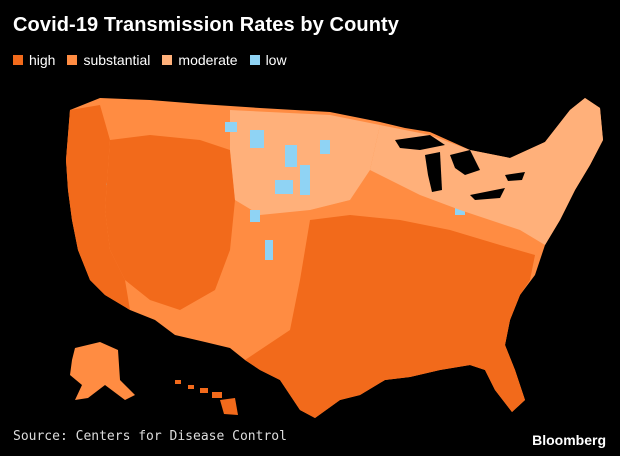  Describe the element at coordinates (206, 25) in the screenshot. I see `chart-title: Covid-19 Transmission Rates by County` at that location.